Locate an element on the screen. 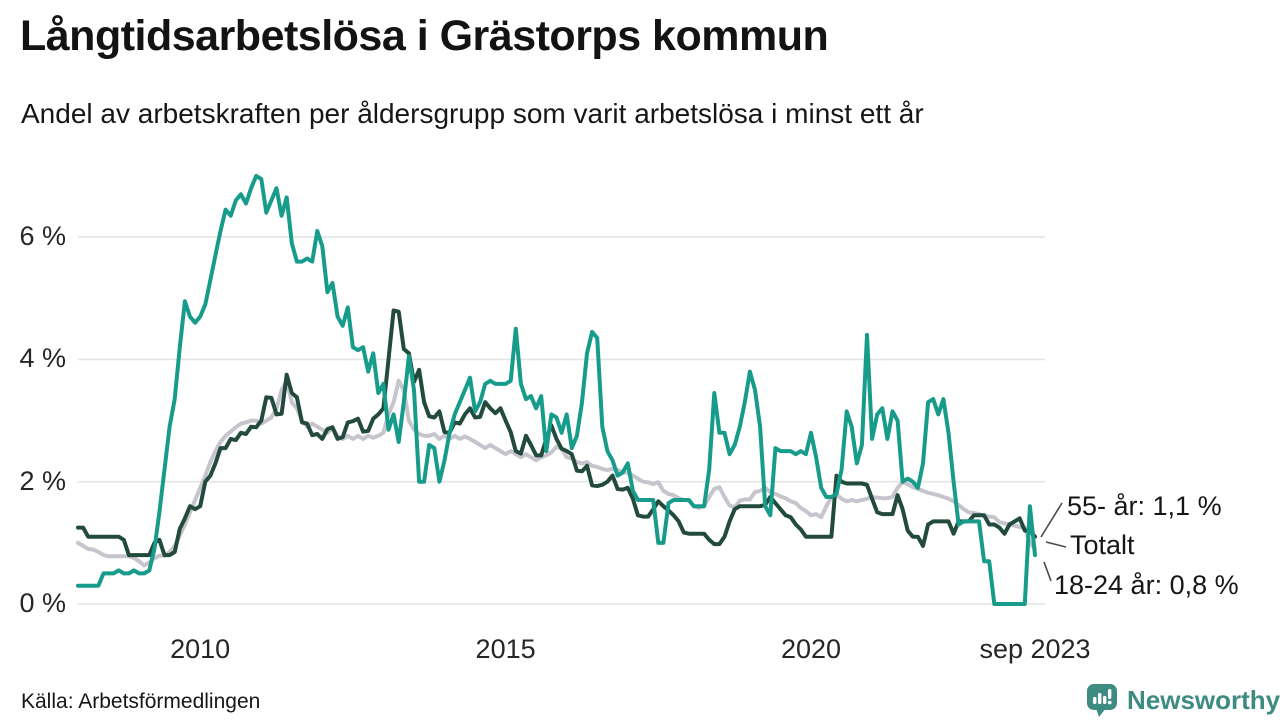 This screenshot has height=720, width=1280. series-end-label: 55- år: 1,1 % is located at coordinates (1144, 506).